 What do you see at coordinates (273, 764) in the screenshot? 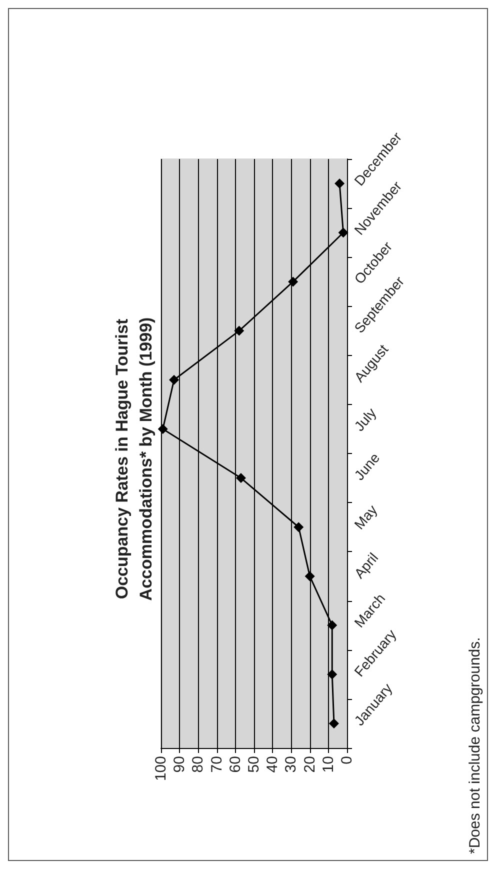
I see `x-tick-label: 40` at bounding box center [273, 764].